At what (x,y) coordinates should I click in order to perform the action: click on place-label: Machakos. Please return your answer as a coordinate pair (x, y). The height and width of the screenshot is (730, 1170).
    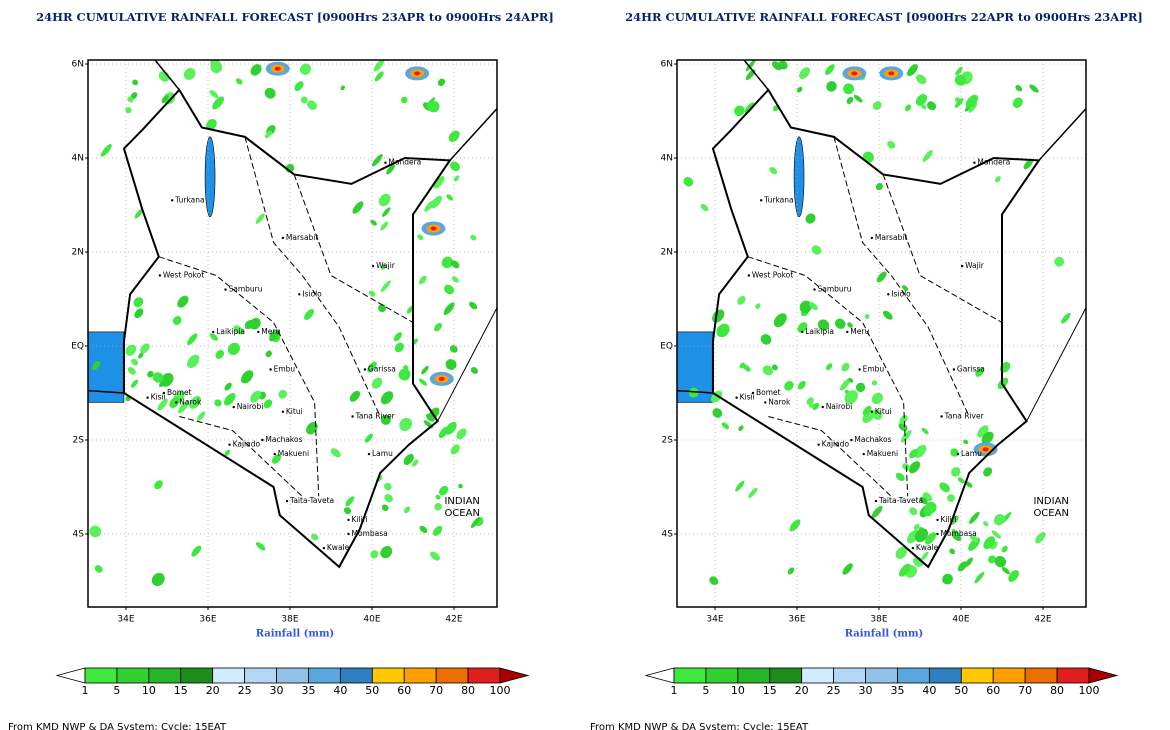
    Looking at the image, I should click on (283, 439).